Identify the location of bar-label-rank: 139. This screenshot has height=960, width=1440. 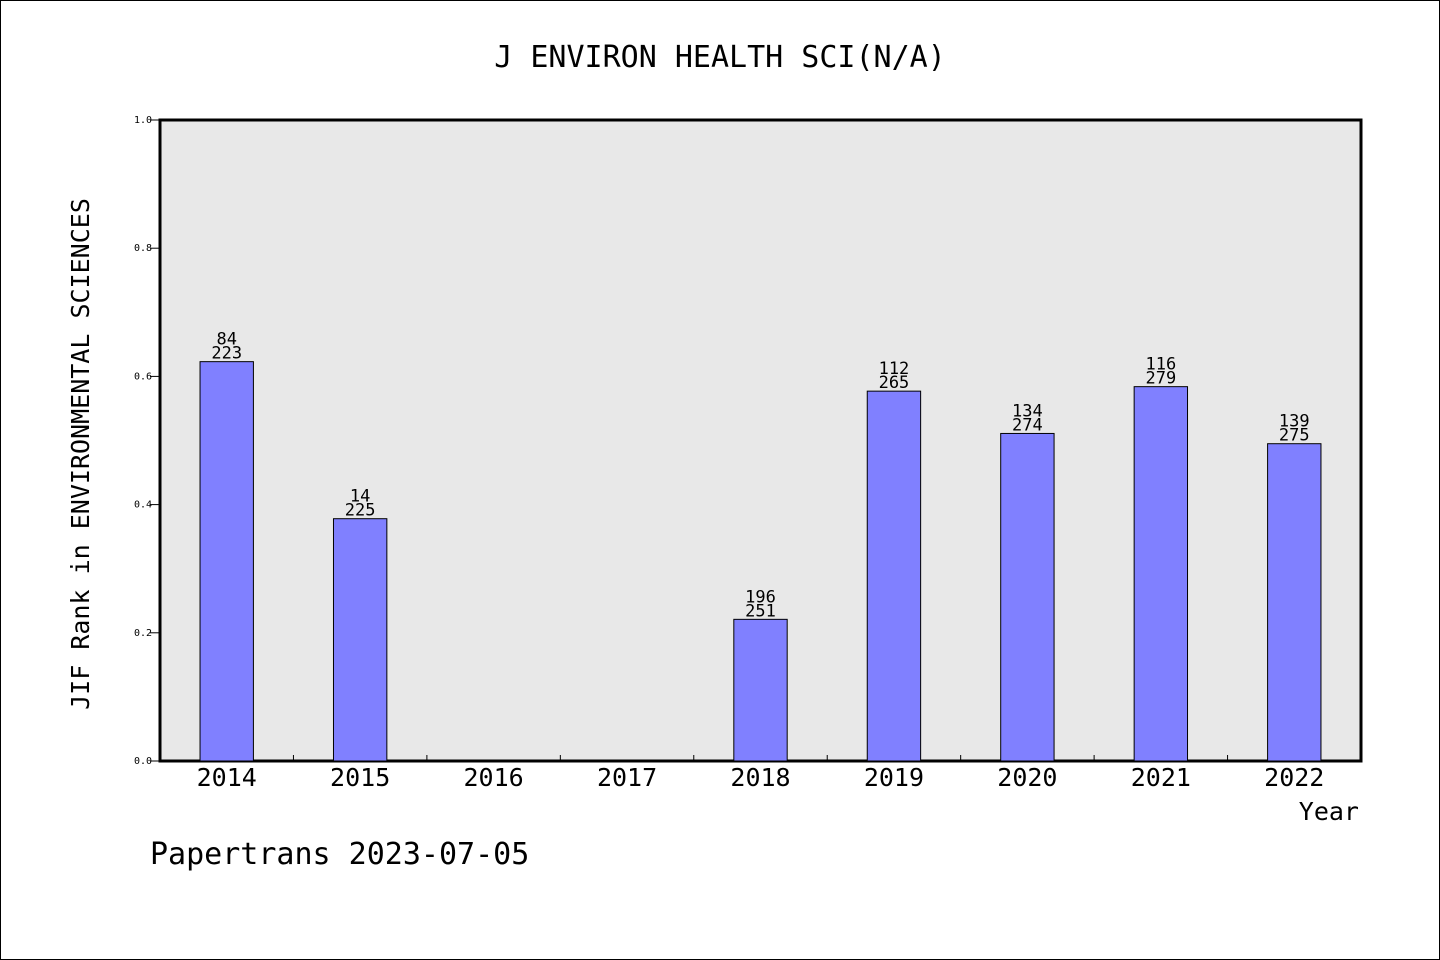
(1294, 422).